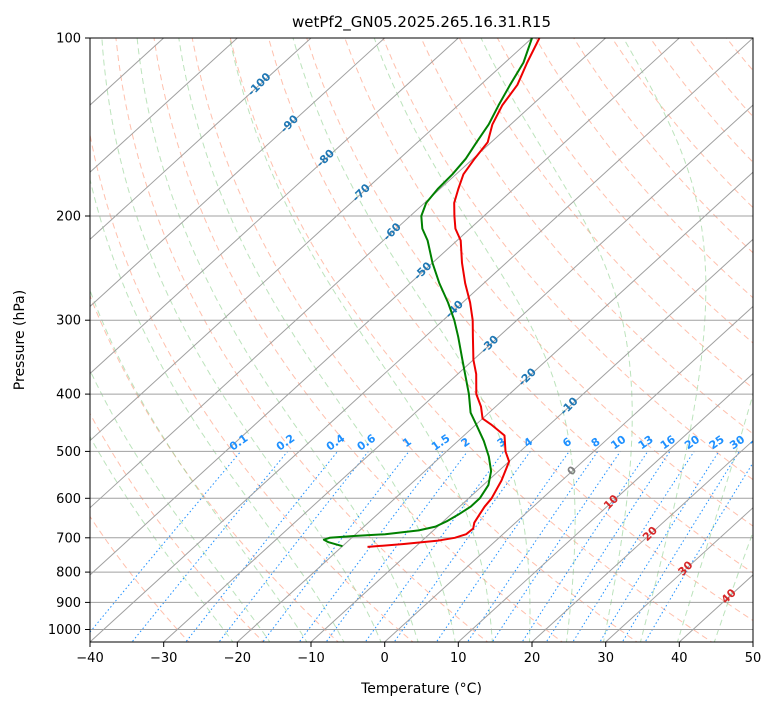  What do you see at coordinates (68, 573) in the screenshot?
I see `y-tick-label: 800` at bounding box center [68, 573].